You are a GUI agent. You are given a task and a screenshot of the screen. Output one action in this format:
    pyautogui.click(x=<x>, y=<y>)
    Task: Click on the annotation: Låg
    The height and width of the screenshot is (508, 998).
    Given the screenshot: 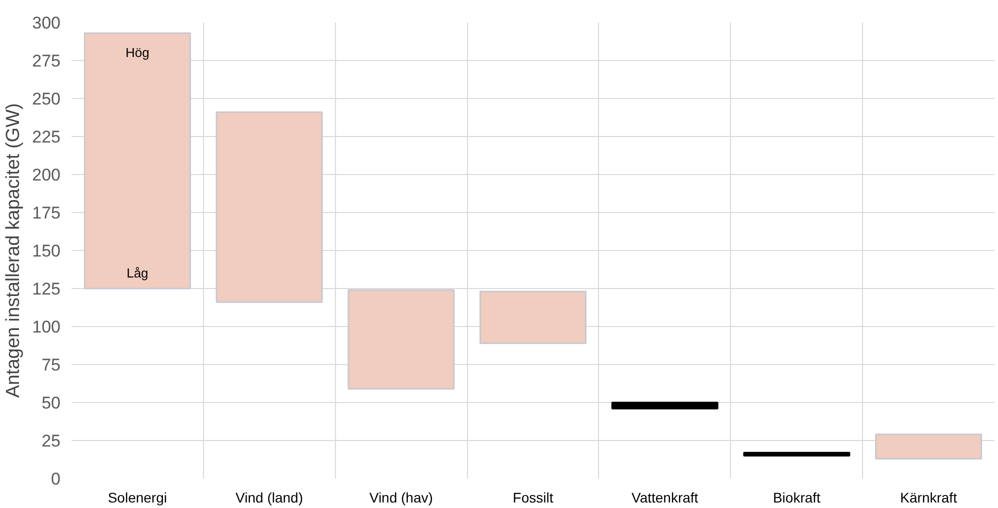 What is the action you would take?
    pyautogui.click(x=137, y=273)
    